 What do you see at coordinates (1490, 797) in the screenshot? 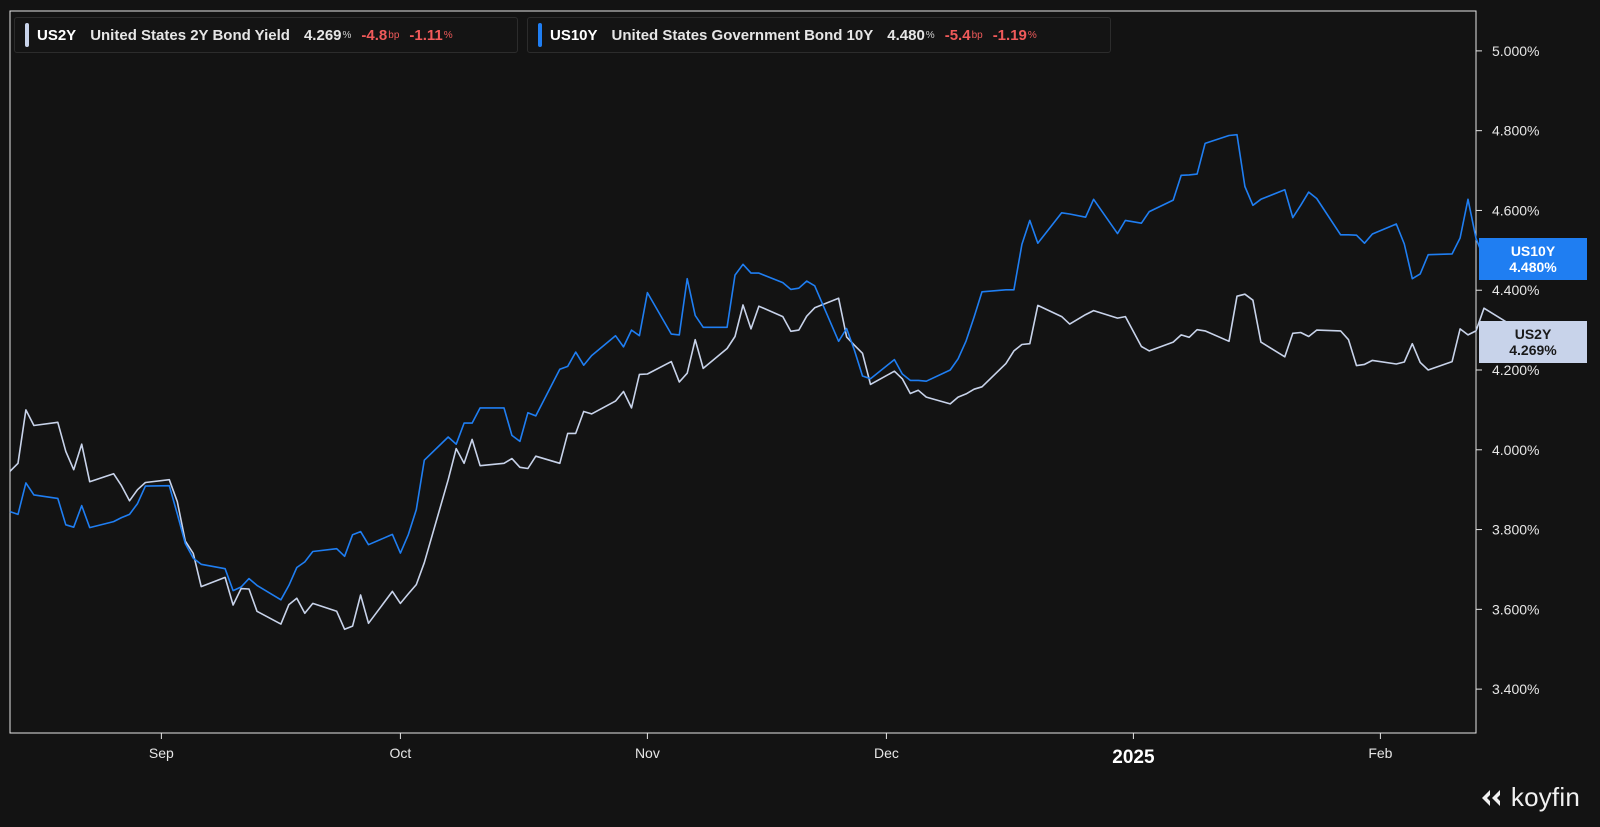
I see `koyfin-logo-icon` at bounding box center [1490, 797].